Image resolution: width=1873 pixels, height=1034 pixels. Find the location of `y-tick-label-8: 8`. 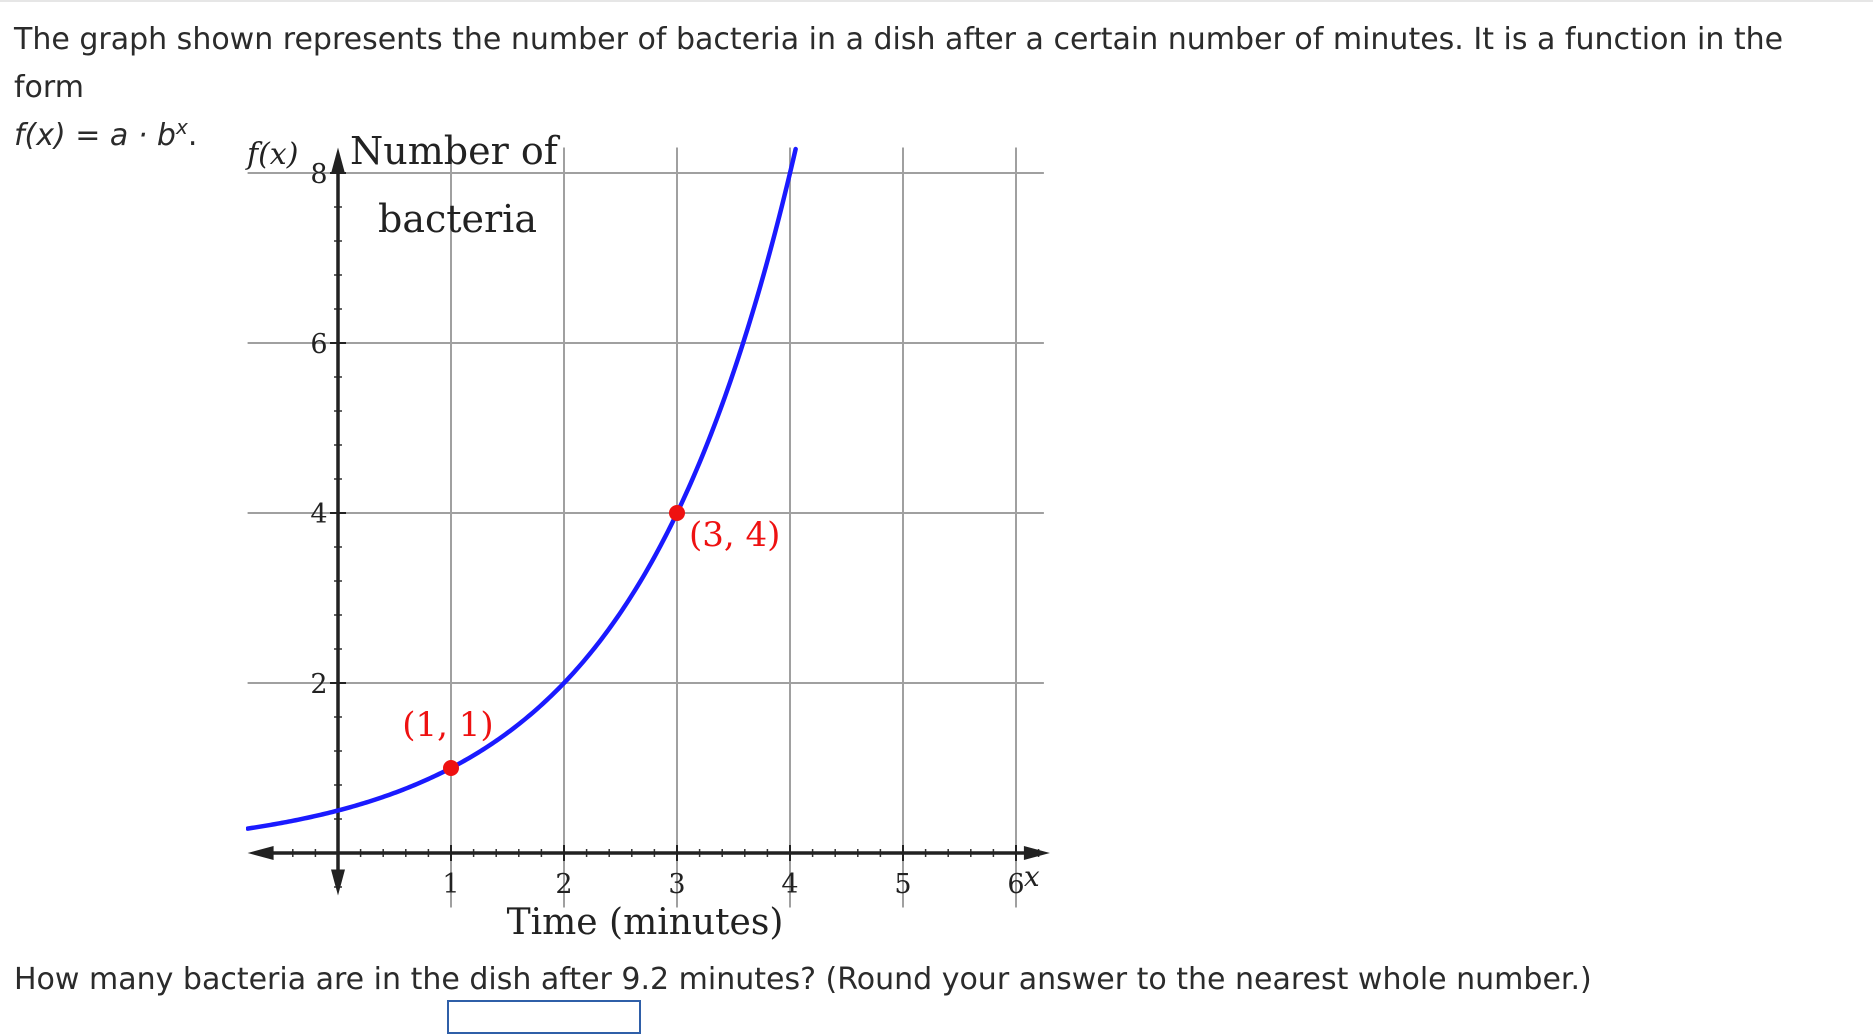

y-tick-label-8: 8 is located at coordinates (318, 174).